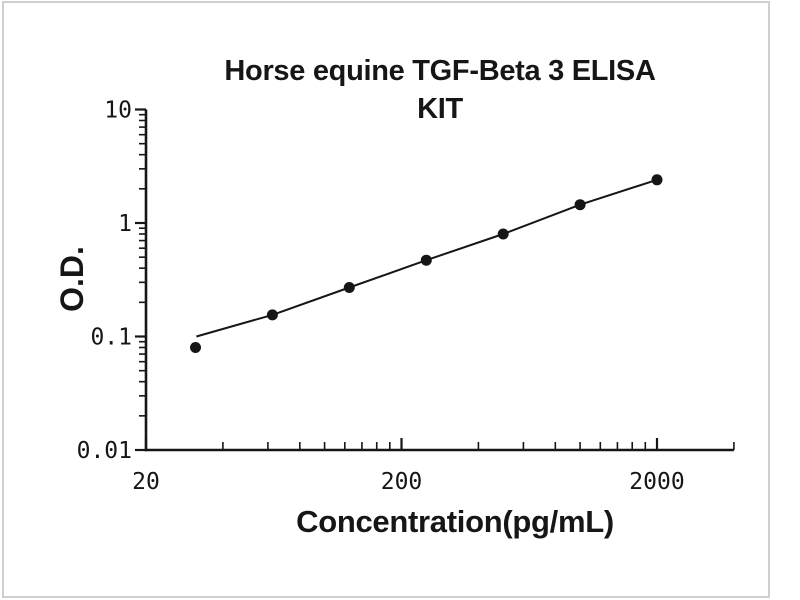  What do you see at coordinates (440, 109) in the screenshot?
I see `chart-title-line2: KIT` at bounding box center [440, 109].